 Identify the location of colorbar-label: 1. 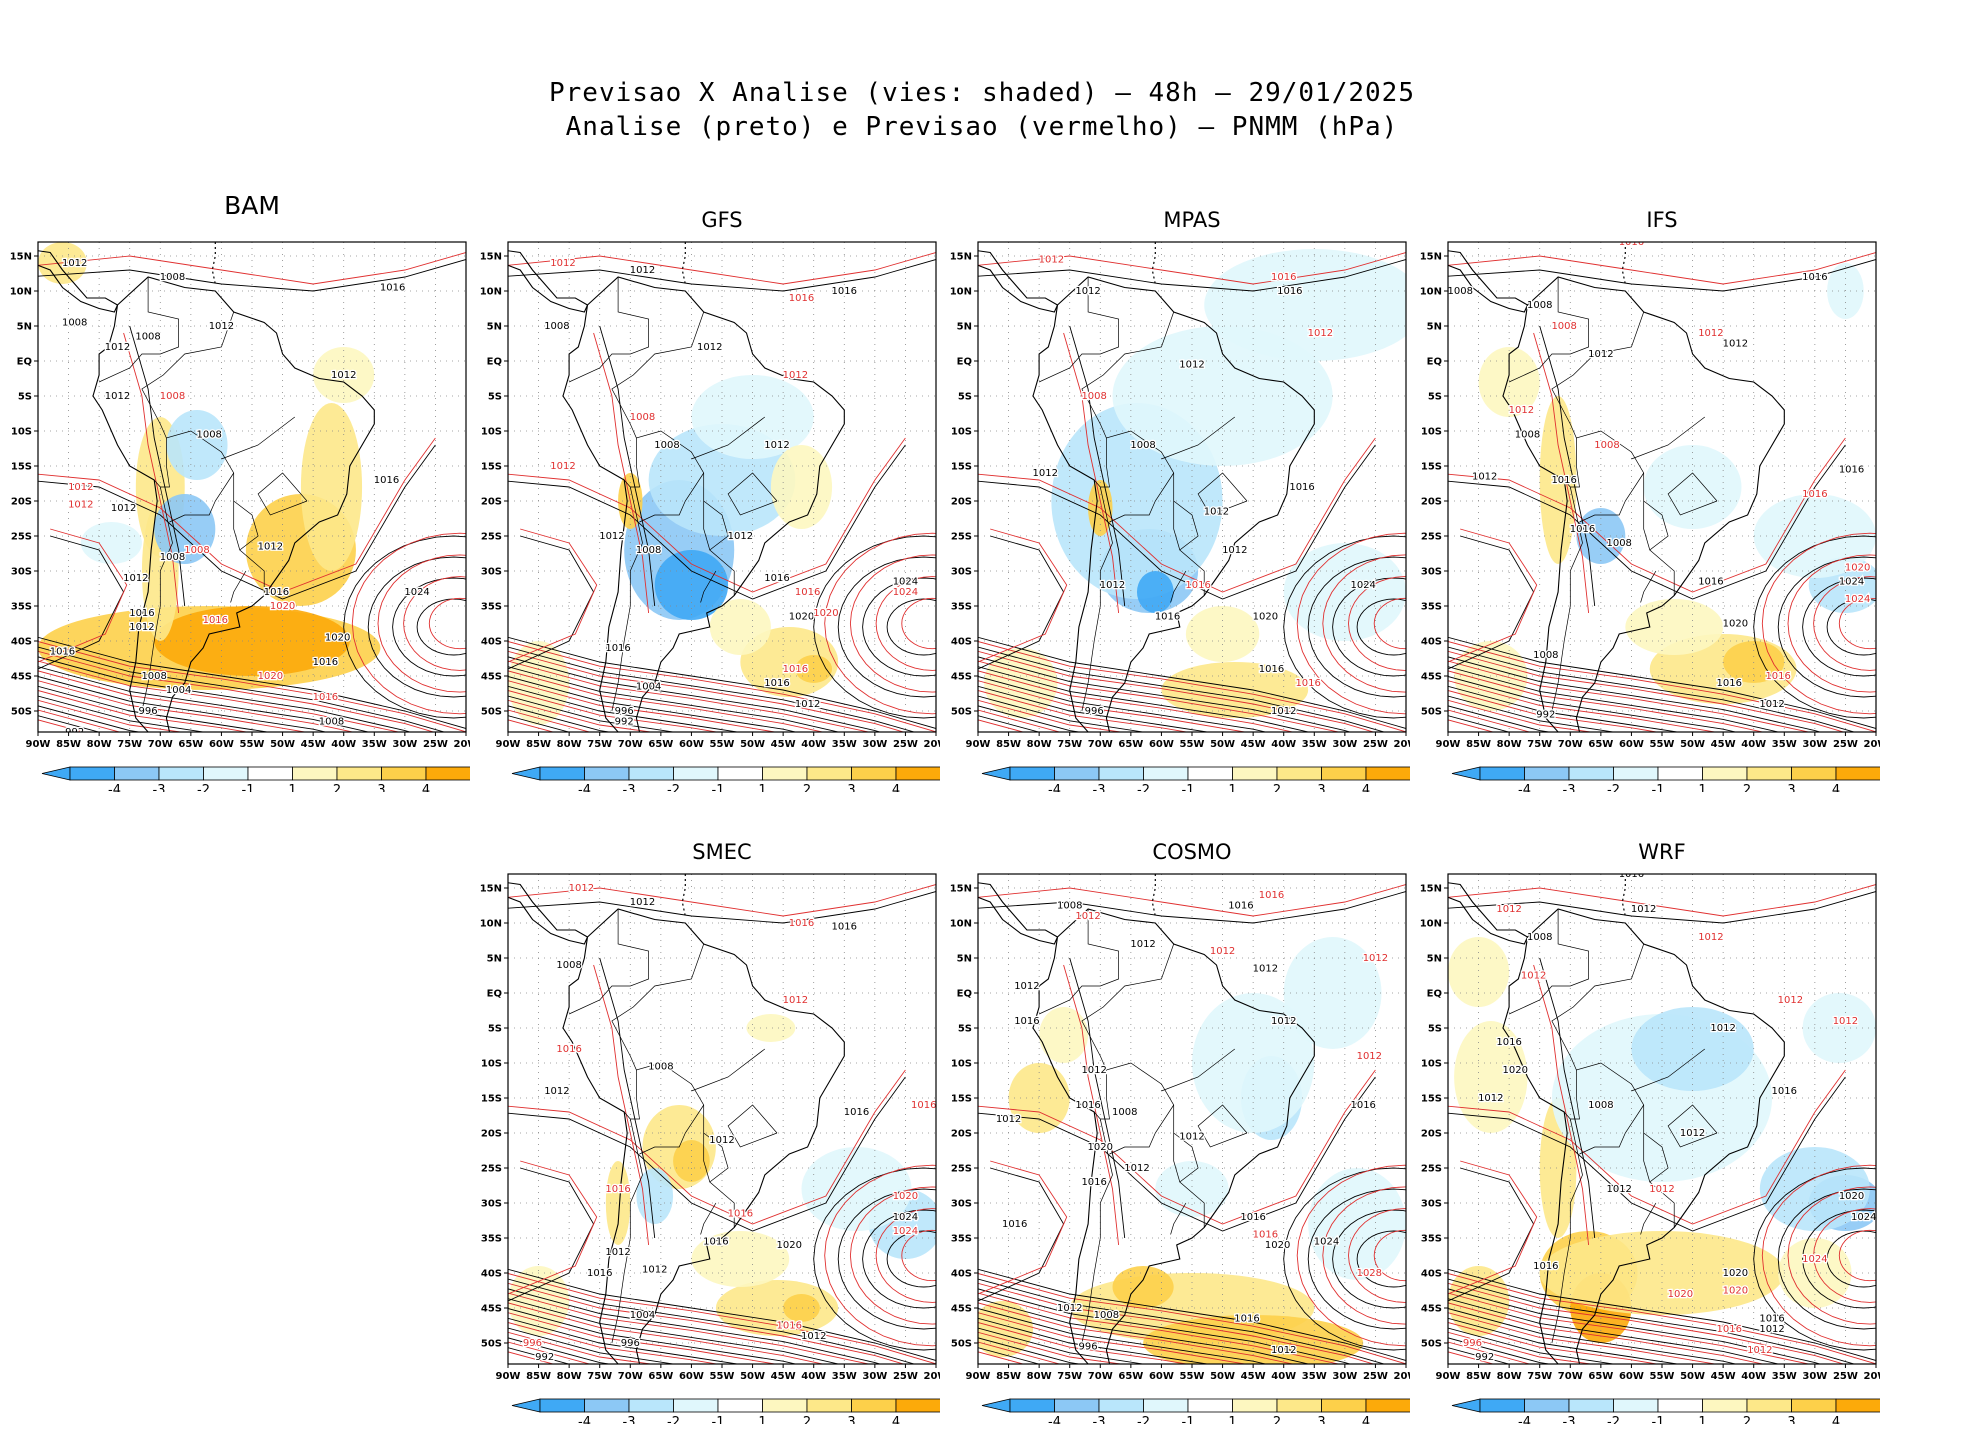
(292, 787).